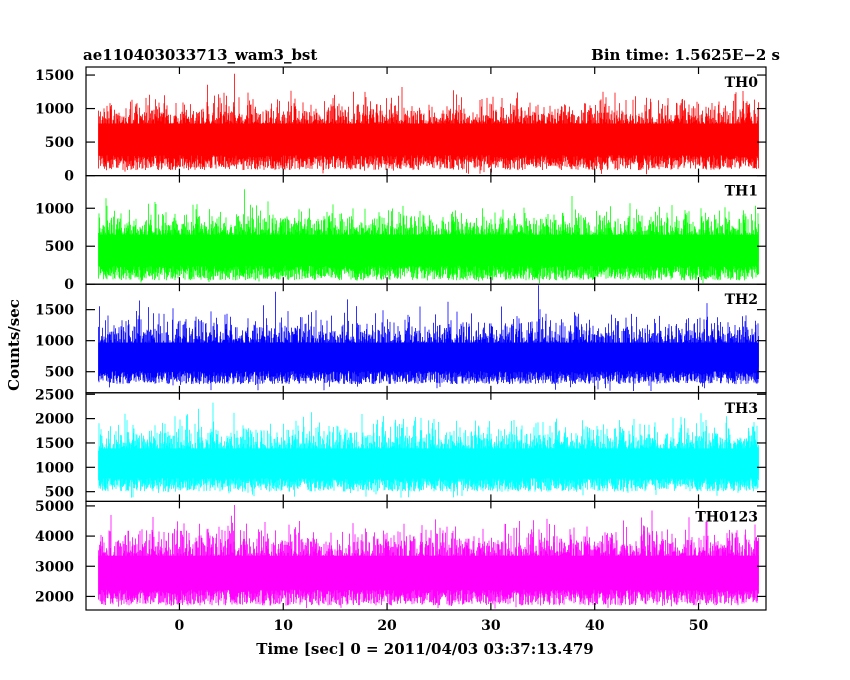 The width and height of the screenshot is (850, 680). Describe the element at coordinates (200, 55) in the screenshot. I see `plot-title: ae110403033713_wam3_bst` at that location.